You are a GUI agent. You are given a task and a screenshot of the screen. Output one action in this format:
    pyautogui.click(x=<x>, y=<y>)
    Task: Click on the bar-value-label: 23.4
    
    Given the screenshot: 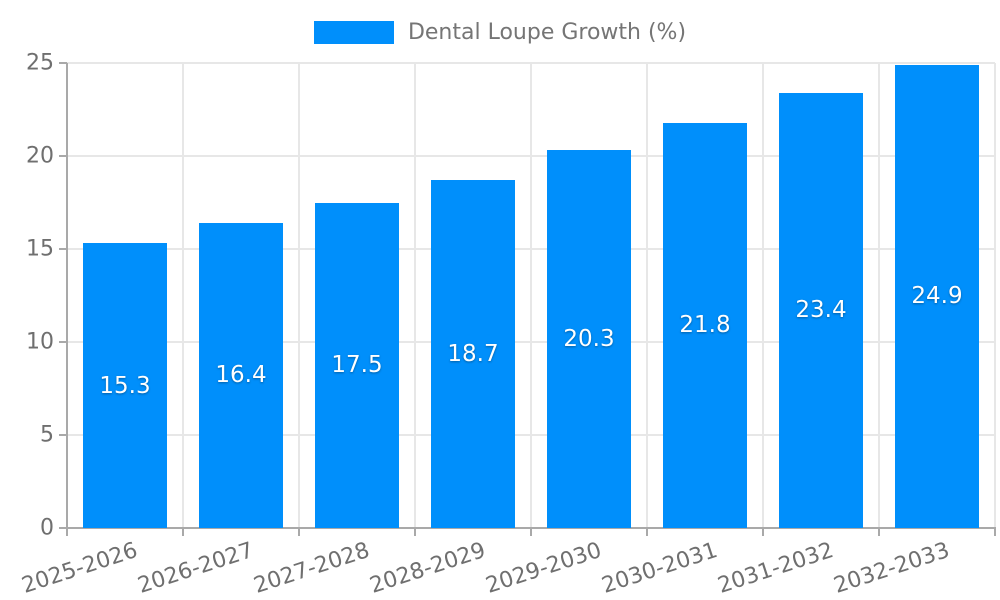 What is the action you would take?
    pyautogui.click(x=821, y=310)
    